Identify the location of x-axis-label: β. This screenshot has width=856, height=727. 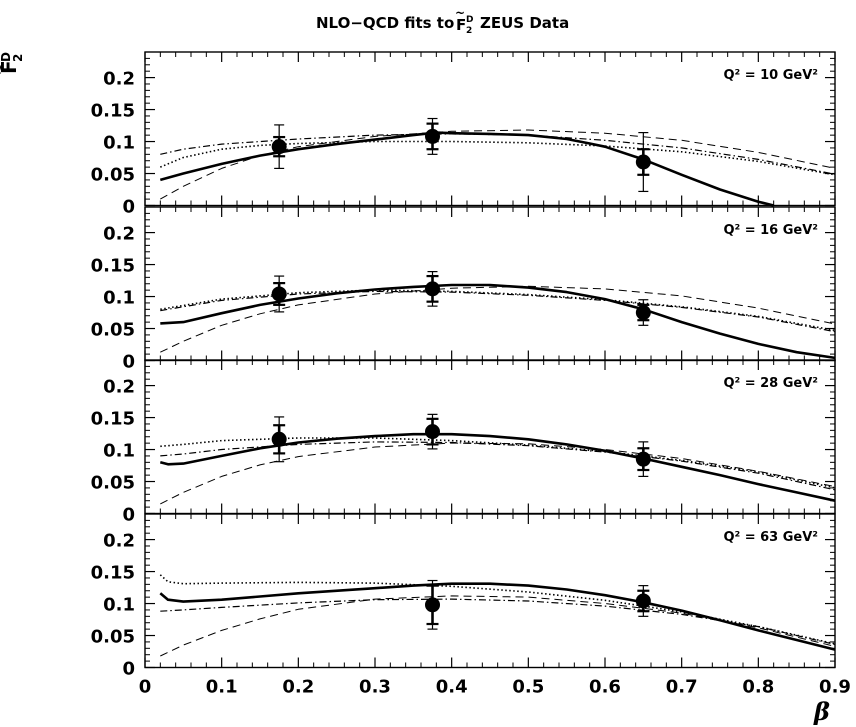
(821, 711).